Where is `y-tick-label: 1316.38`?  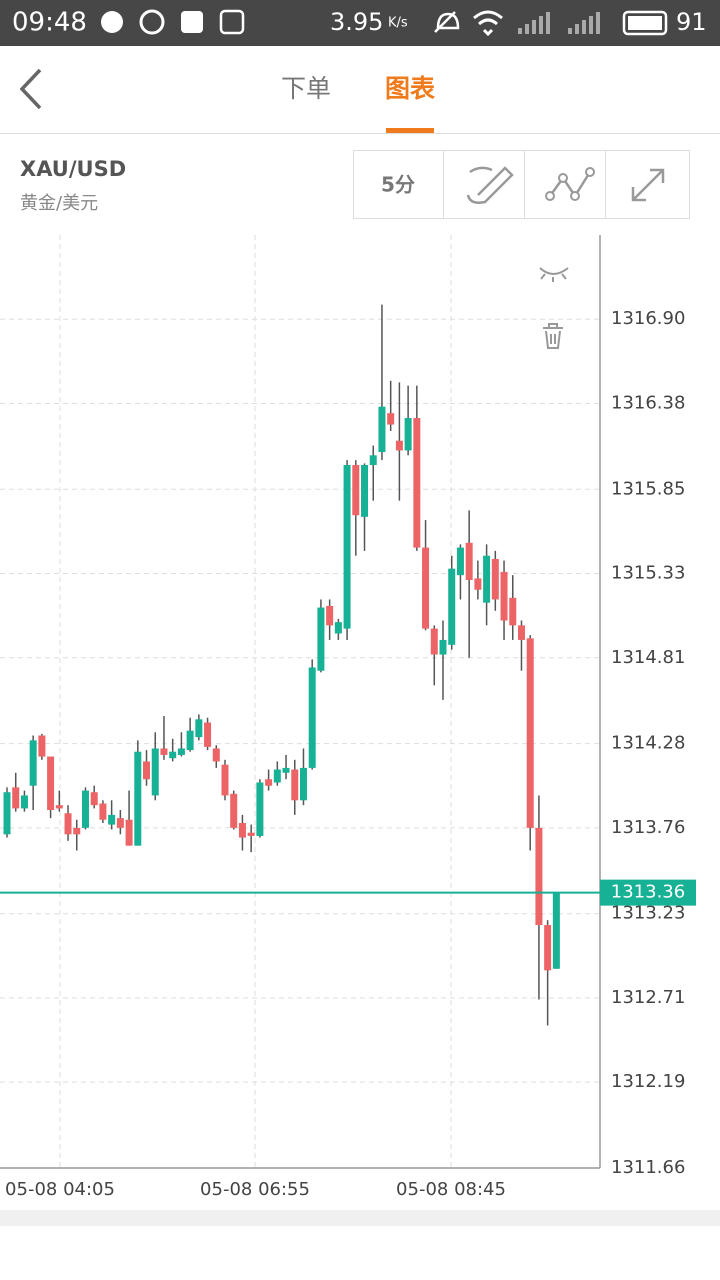
y-tick-label: 1316.38 is located at coordinates (648, 402).